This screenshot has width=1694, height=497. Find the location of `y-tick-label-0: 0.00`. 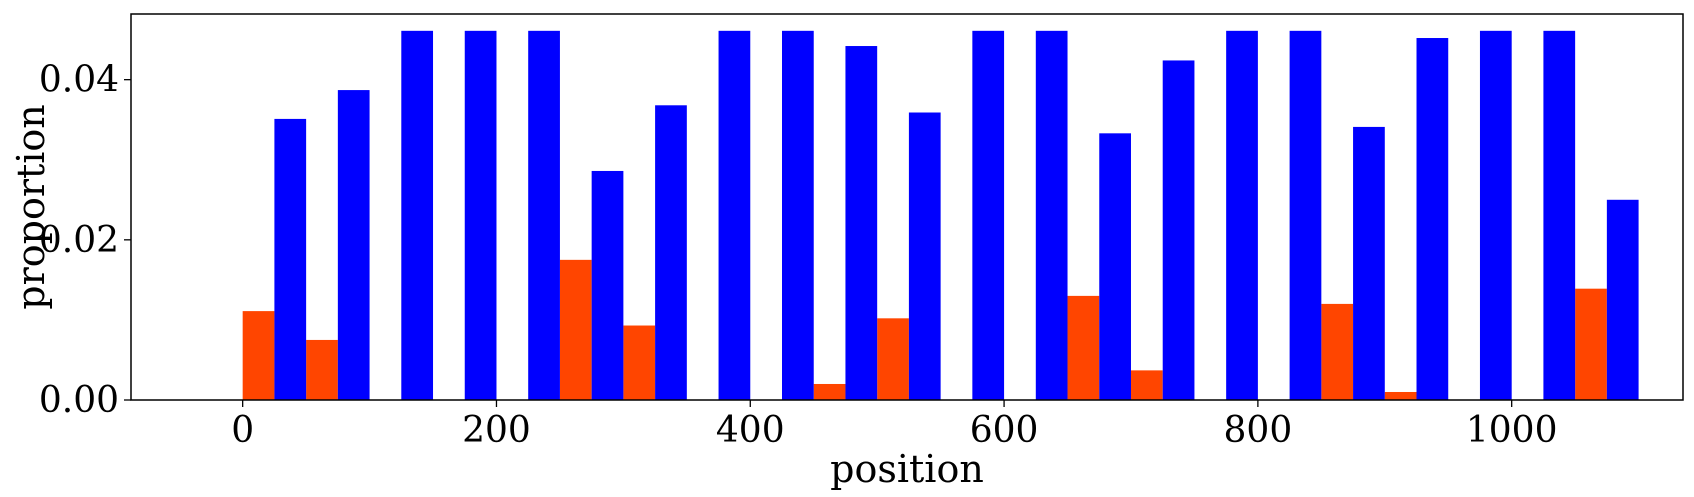

y-tick-label-0: 0.00 is located at coordinates (79, 400).